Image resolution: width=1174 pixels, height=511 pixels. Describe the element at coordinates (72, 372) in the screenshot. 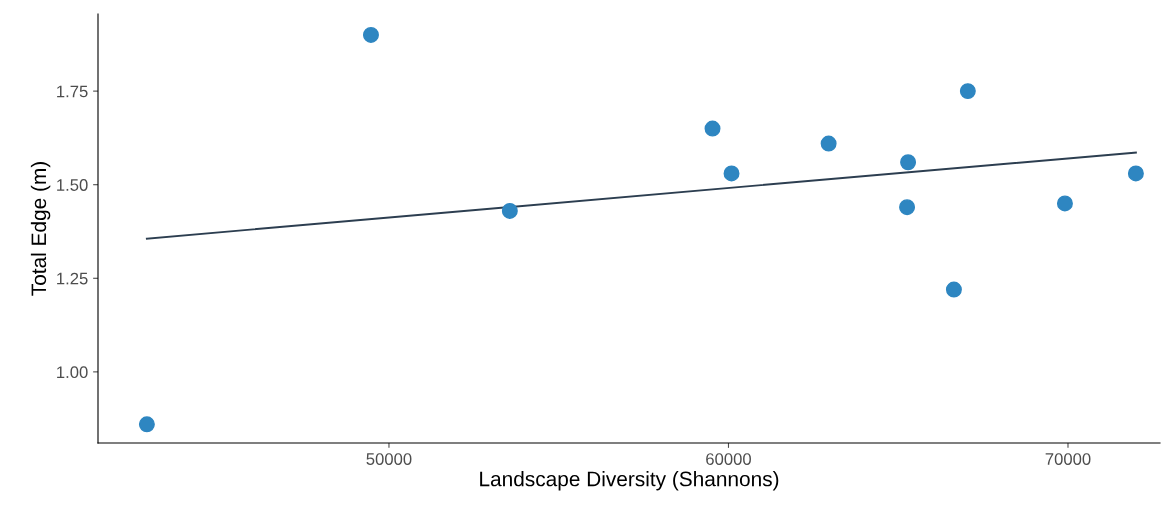

I see `y-tick-label: 1.00` at that location.